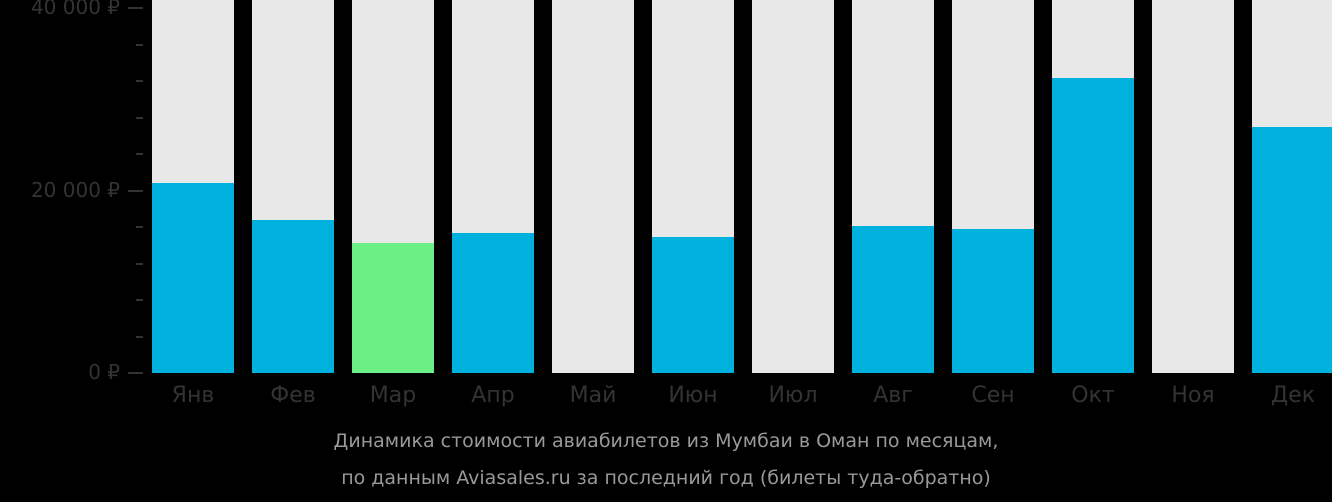 This screenshot has height=502, width=1332. What do you see at coordinates (893, 395) in the screenshot?
I see `x-axis-month-label: Авг` at bounding box center [893, 395].